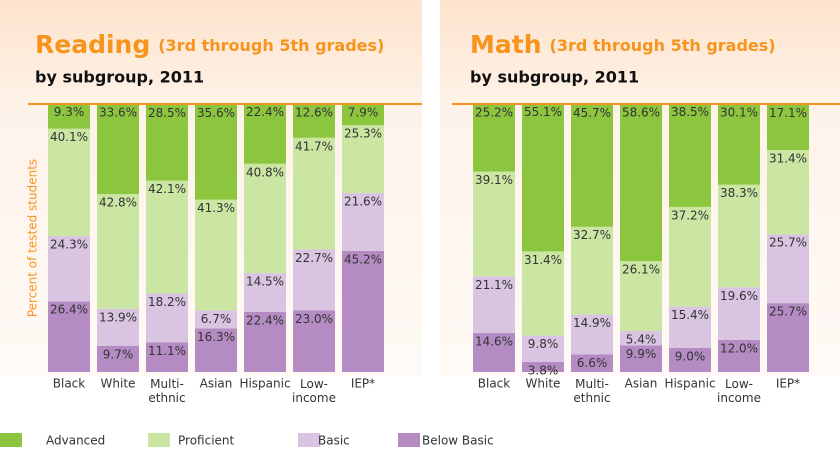 The height and width of the screenshot is (456, 840). What do you see at coordinates (314, 258) in the screenshot?
I see `data-label: 22.7%` at bounding box center [314, 258].